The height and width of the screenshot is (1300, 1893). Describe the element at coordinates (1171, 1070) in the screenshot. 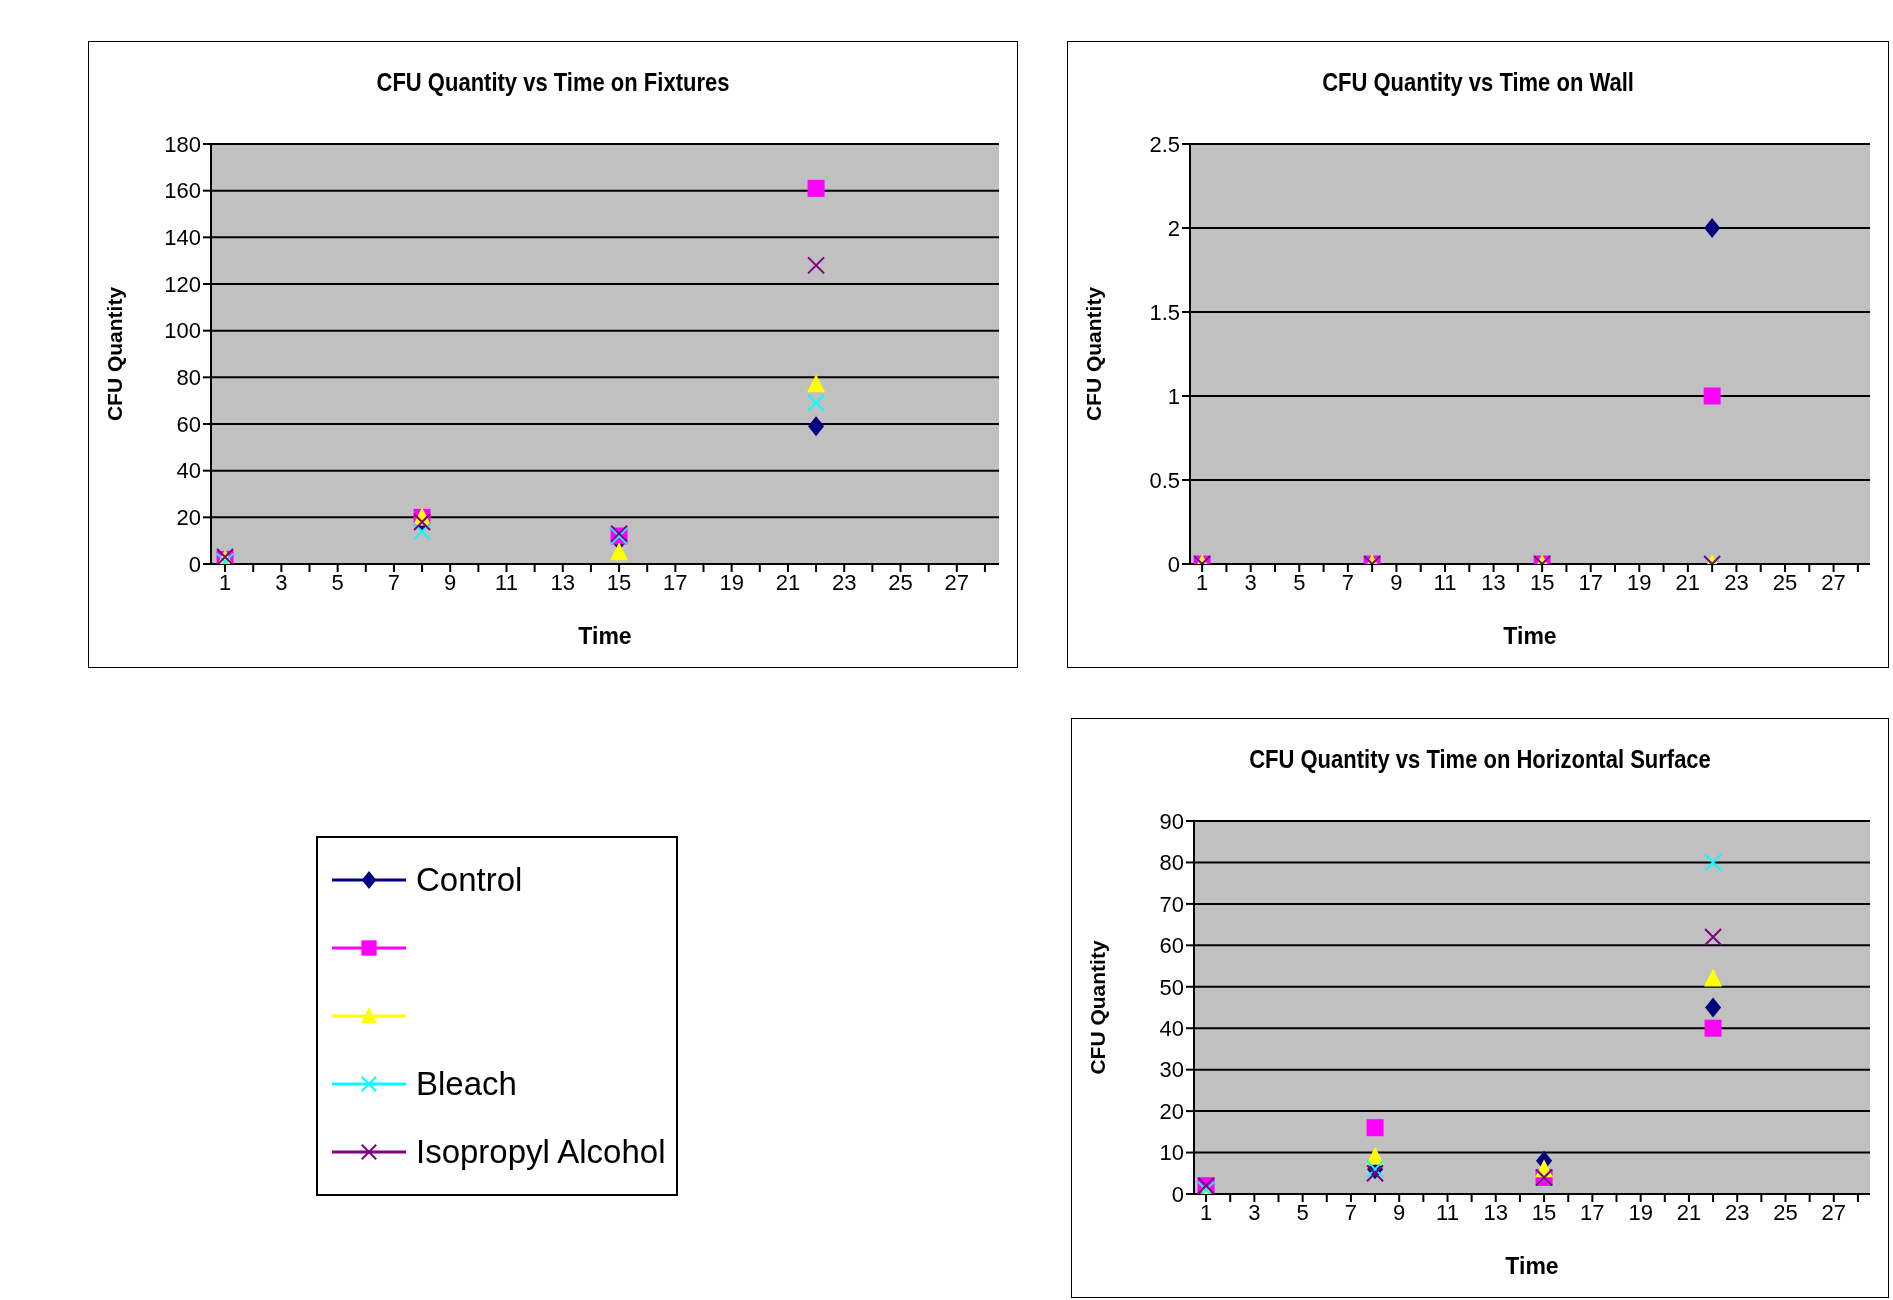

I see `y-tick-label: 30` at that location.